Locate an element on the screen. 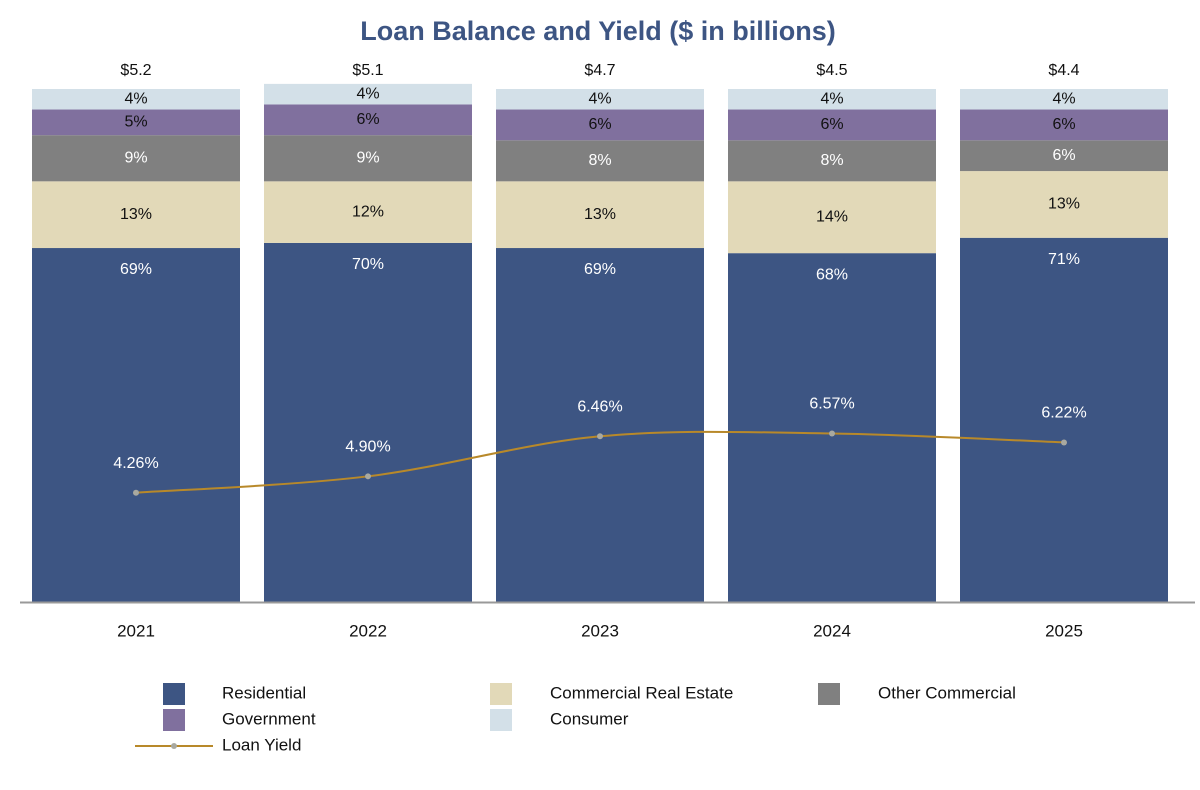  x-tick-label: 2023 is located at coordinates (600, 630).